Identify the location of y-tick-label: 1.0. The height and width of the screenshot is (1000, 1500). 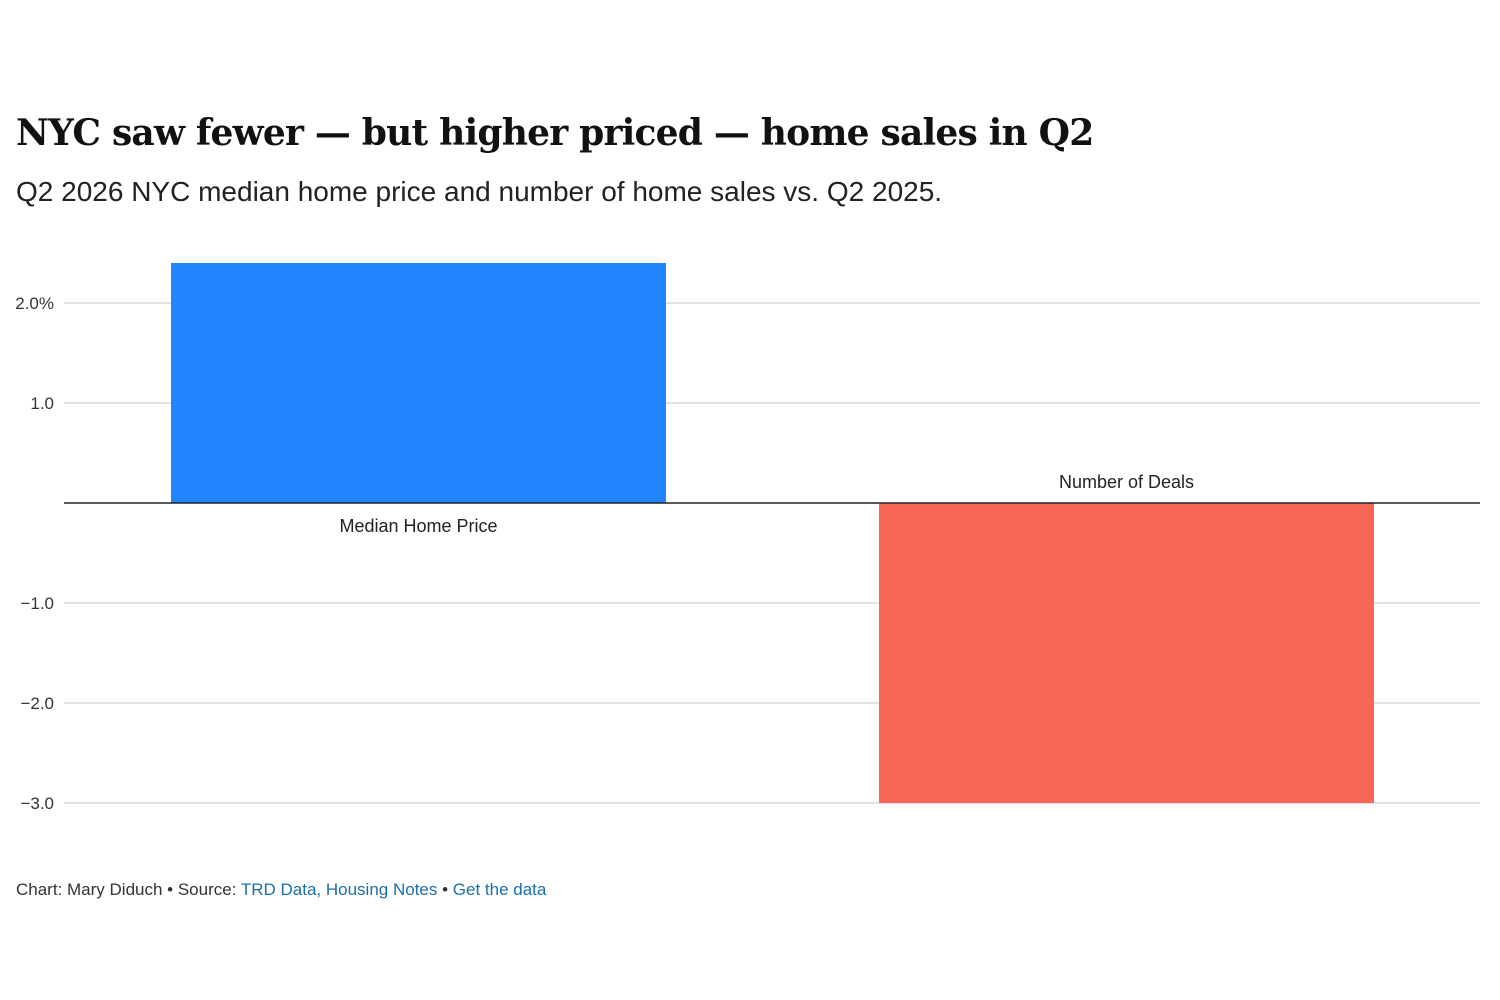
(42, 403).